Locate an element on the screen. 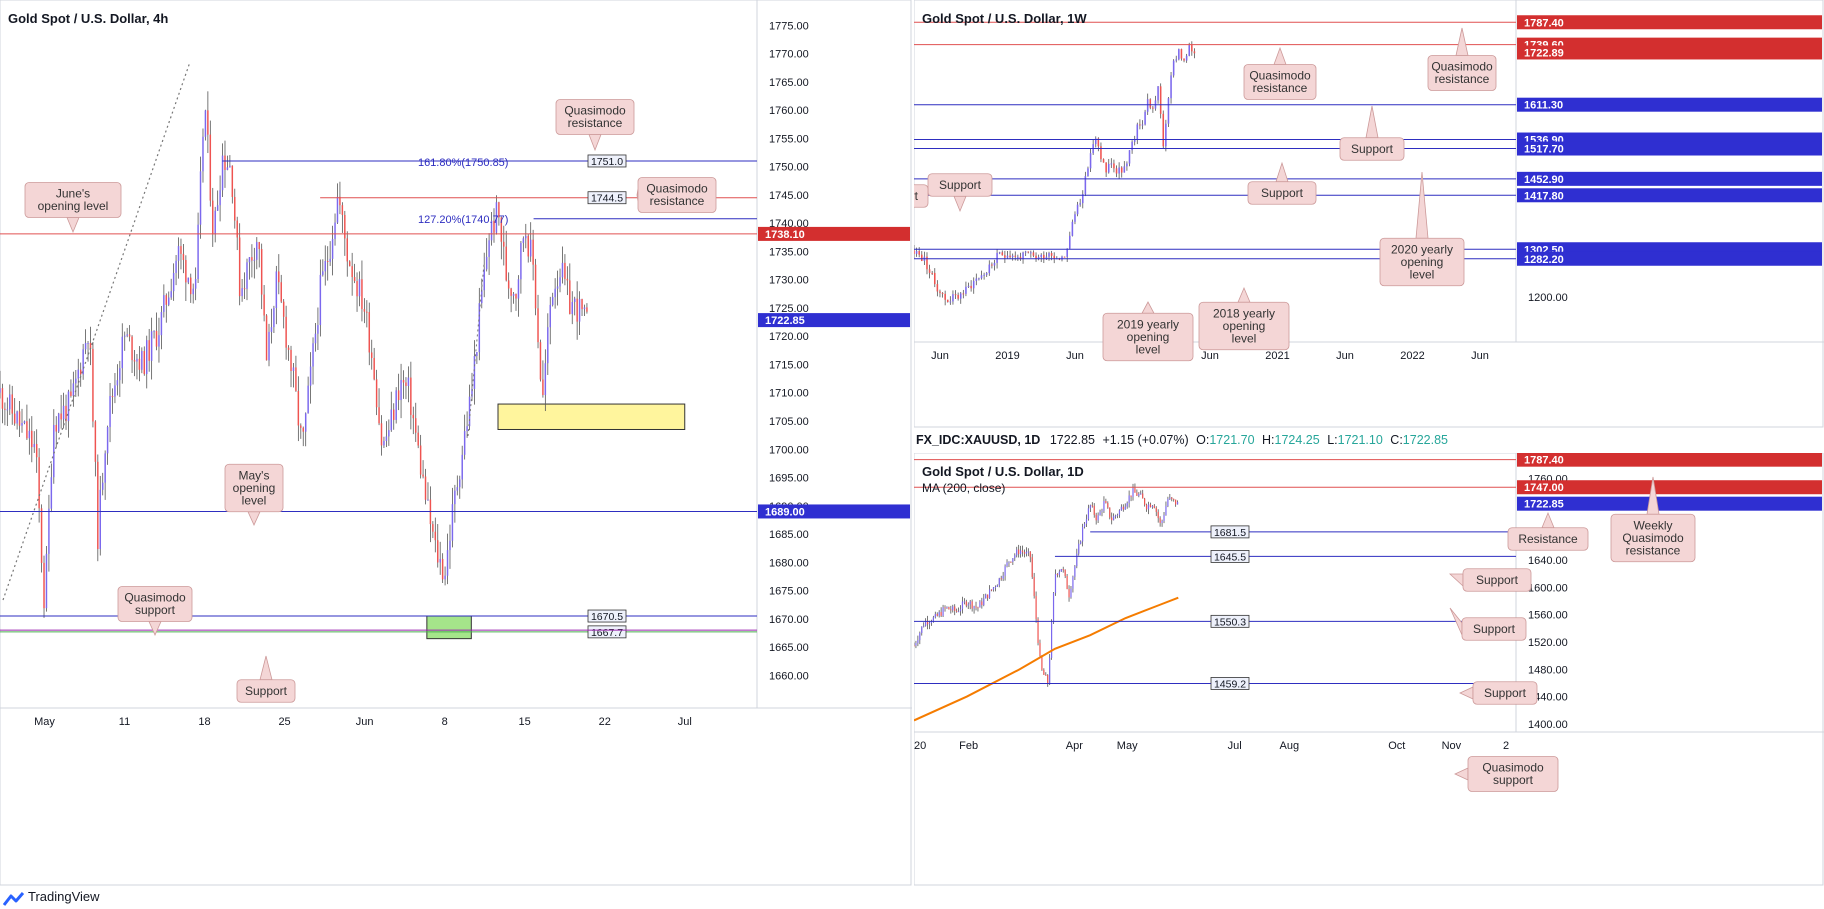 This screenshot has width=1824, height=909. chart-title-1w: Gold Spot / U.S. Dollar, 1W is located at coordinates (1004, 18).